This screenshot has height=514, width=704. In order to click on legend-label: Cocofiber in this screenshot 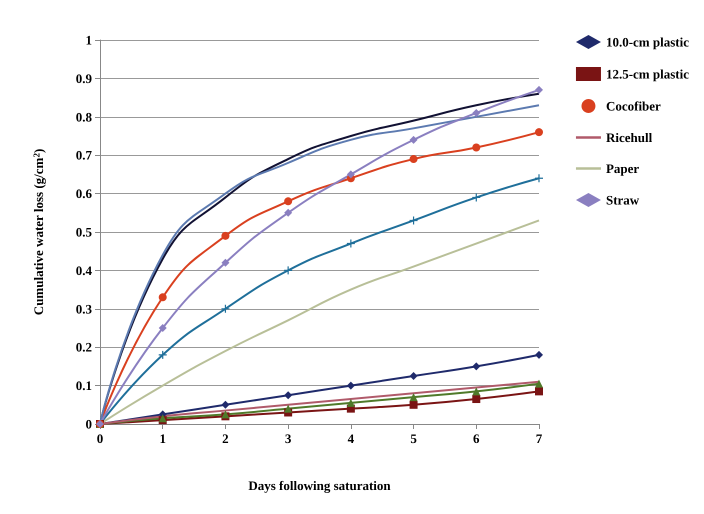, I will do `click(634, 106)`.